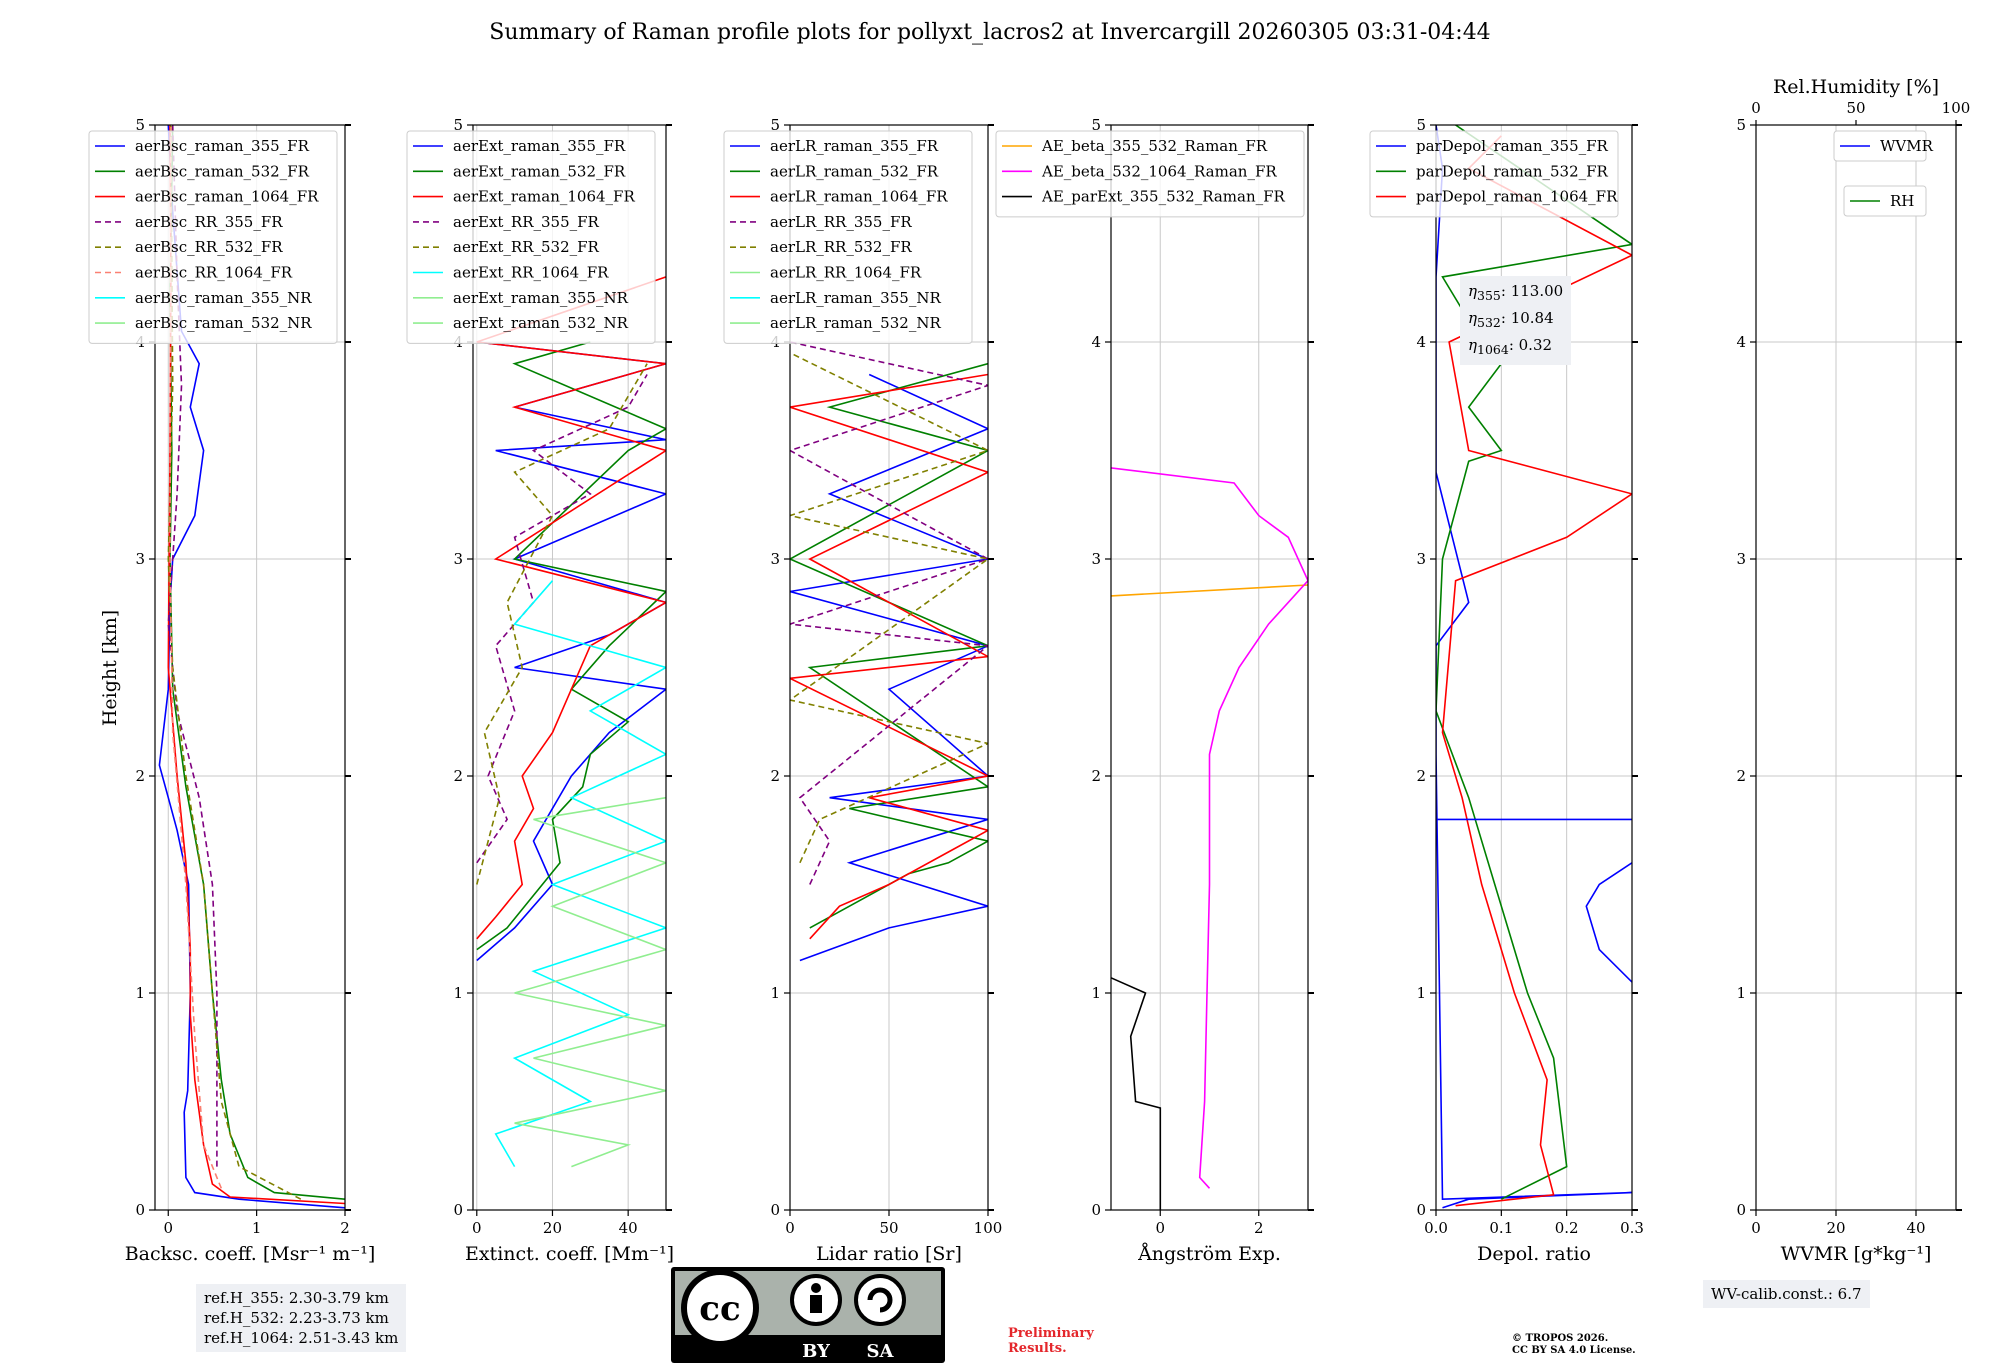 This screenshot has width=2000, height=1364. Describe the element at coordinates (257, 1228) in the screenshot. I see `x-tick-label: 1` at that location.